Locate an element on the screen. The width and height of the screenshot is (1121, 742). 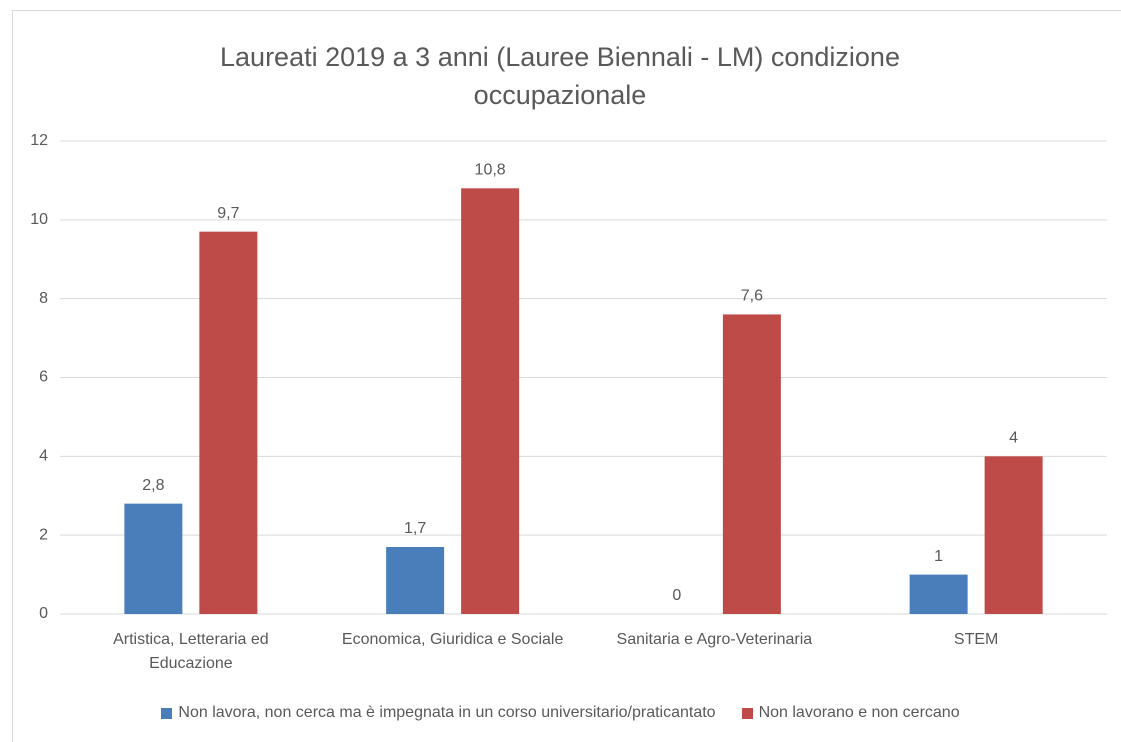
x-tick-label: Economica, Giuridica e Sociale is located at coordinates (452, 639).